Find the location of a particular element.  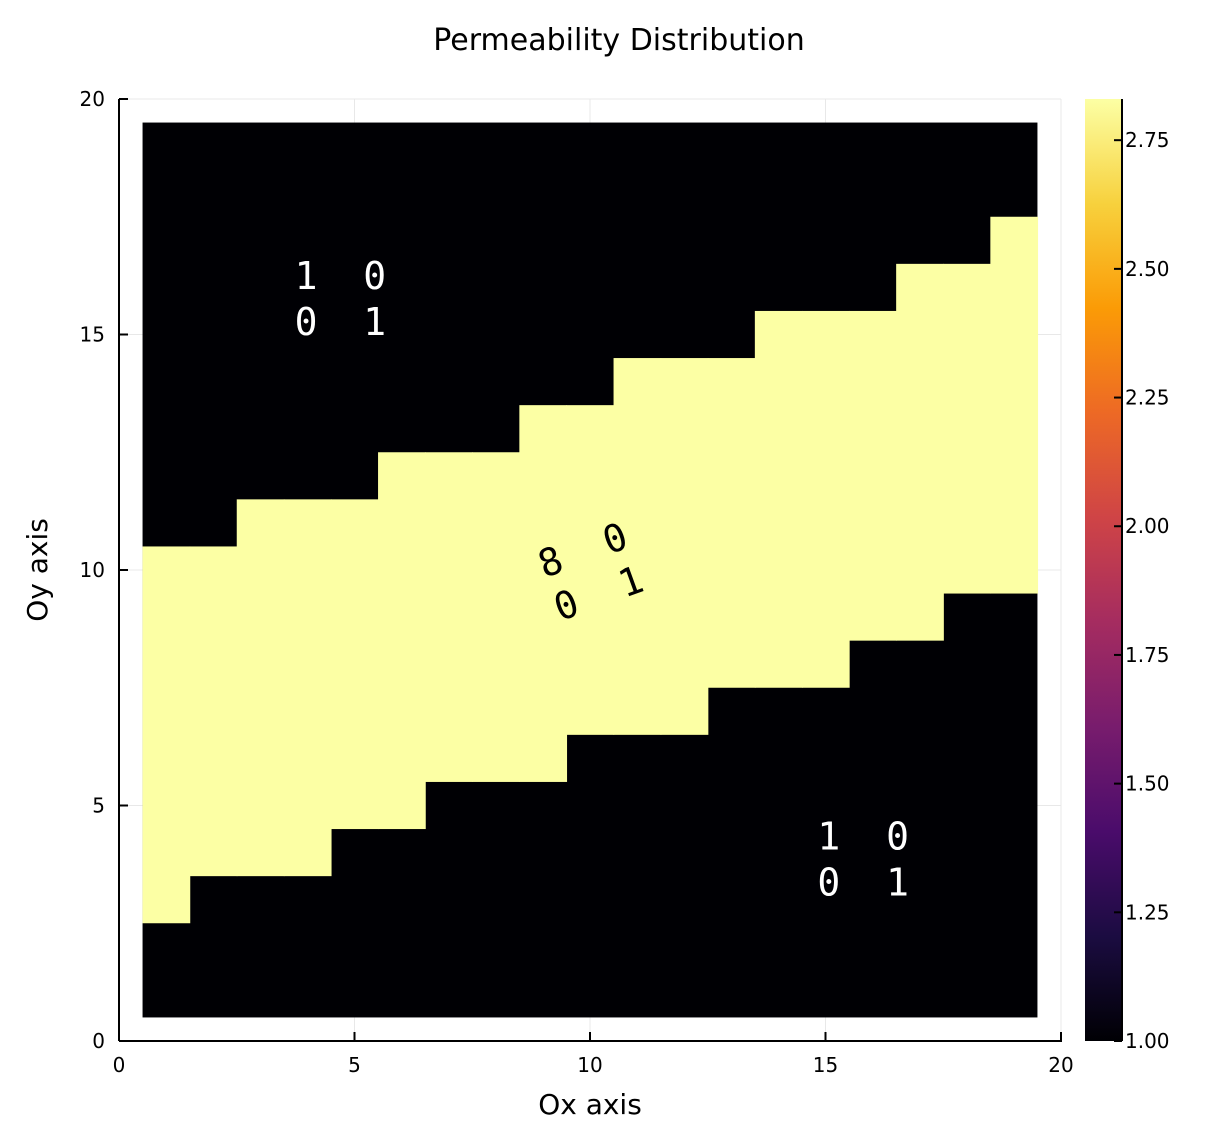

chart-title: Permeability Distribution is located at coordinates (618, 40).